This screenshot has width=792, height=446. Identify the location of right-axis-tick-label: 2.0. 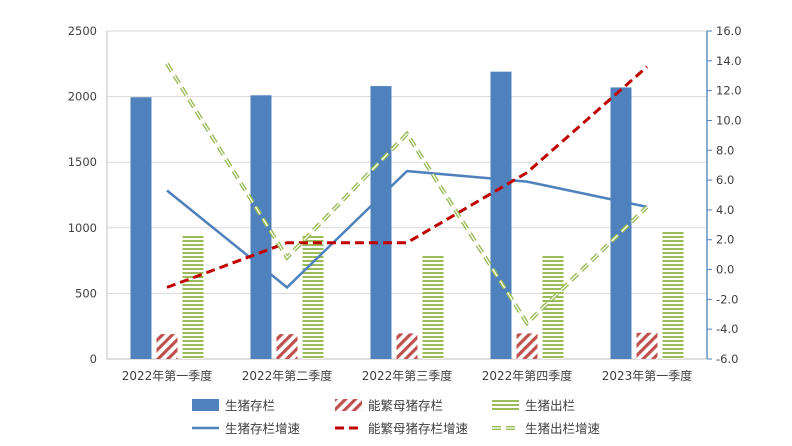
(725, 240).